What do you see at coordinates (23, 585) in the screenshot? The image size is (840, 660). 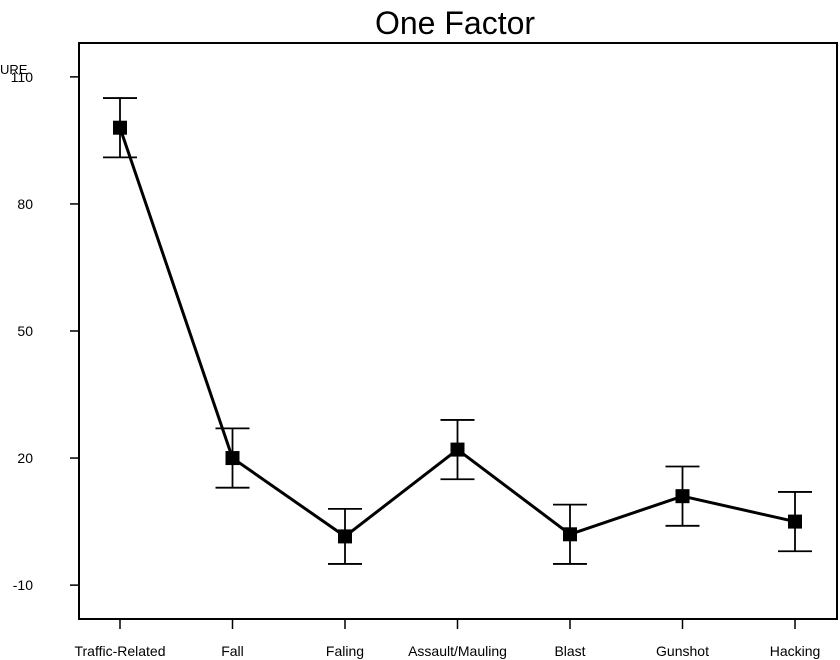 I see `y-tick-label: -10` at bounding box center [23, 585].